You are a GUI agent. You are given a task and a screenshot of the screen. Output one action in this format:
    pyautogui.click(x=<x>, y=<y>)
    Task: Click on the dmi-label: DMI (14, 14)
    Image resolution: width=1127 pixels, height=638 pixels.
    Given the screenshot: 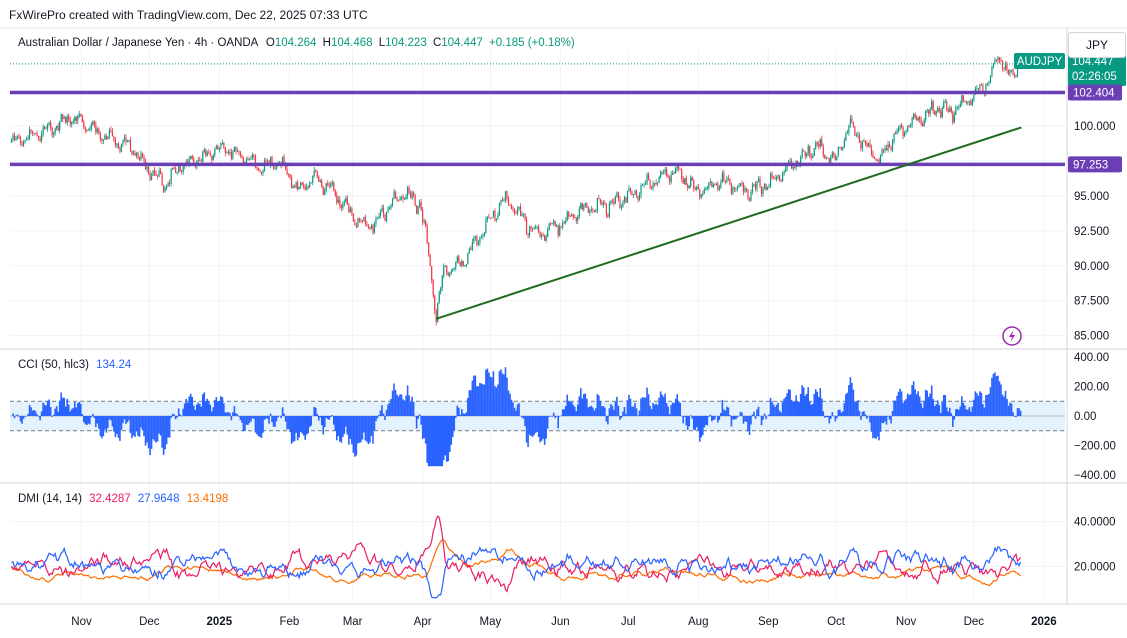 What is the action you would take?
    pyautogui.click(x=50, y=499)
    